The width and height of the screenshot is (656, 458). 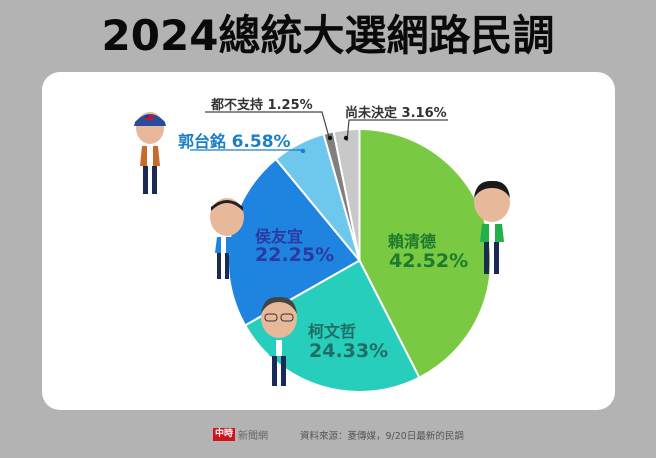 What do you see at coordinates (382, 436) in the screenshot?
I see `source-note: 資料來源：菱傳媒，9/20日最新的民調` at bounding box center [382, 436].